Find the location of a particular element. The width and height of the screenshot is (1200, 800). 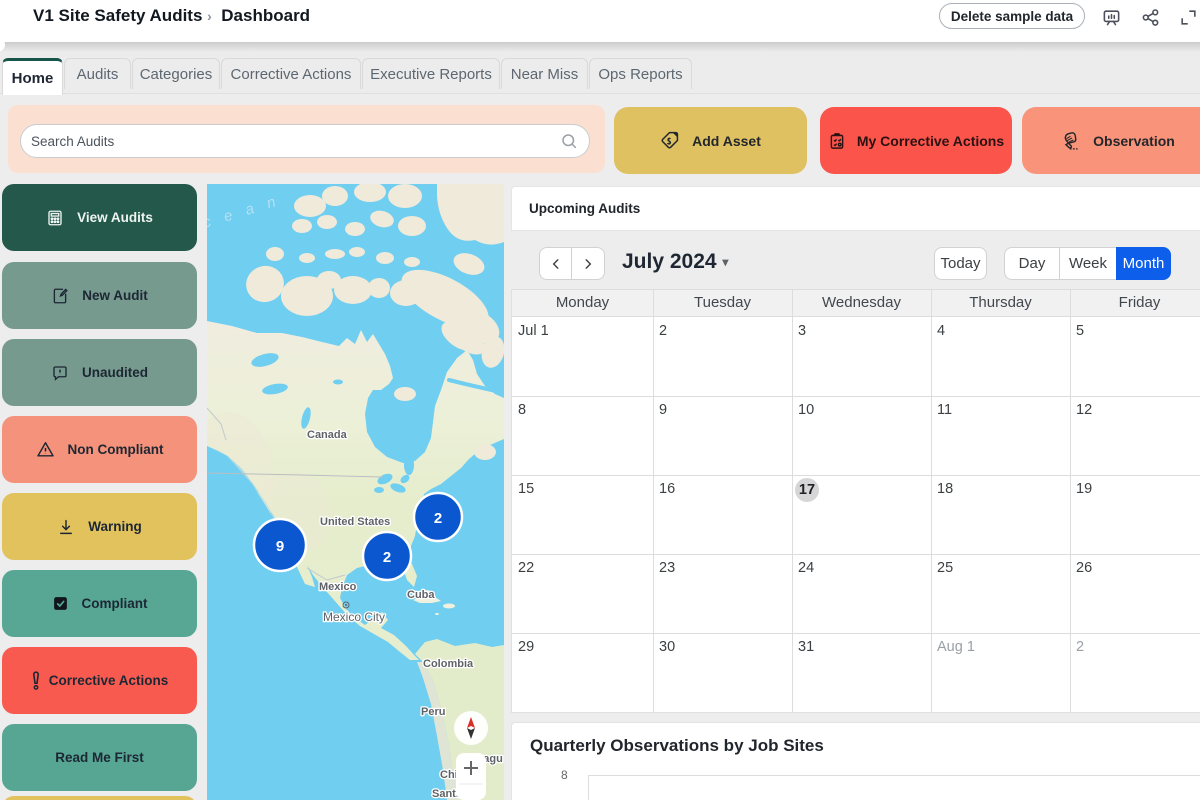

svg-text: Cuba is located at coordinates (421, 595).